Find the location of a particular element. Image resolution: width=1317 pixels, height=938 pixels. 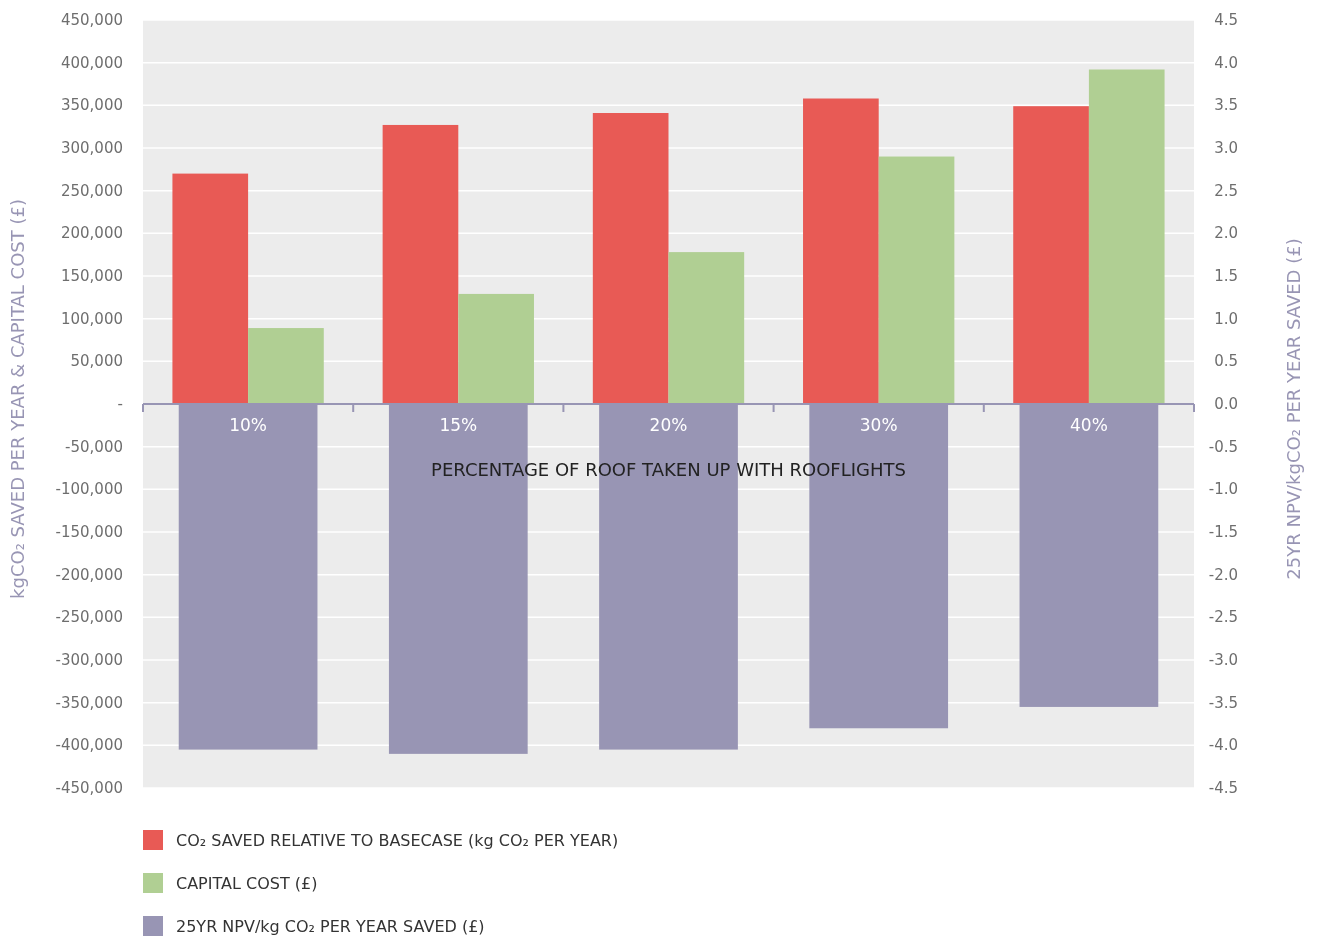

y2-tick-label: -1.5 is located at coordinates (1223, 532).